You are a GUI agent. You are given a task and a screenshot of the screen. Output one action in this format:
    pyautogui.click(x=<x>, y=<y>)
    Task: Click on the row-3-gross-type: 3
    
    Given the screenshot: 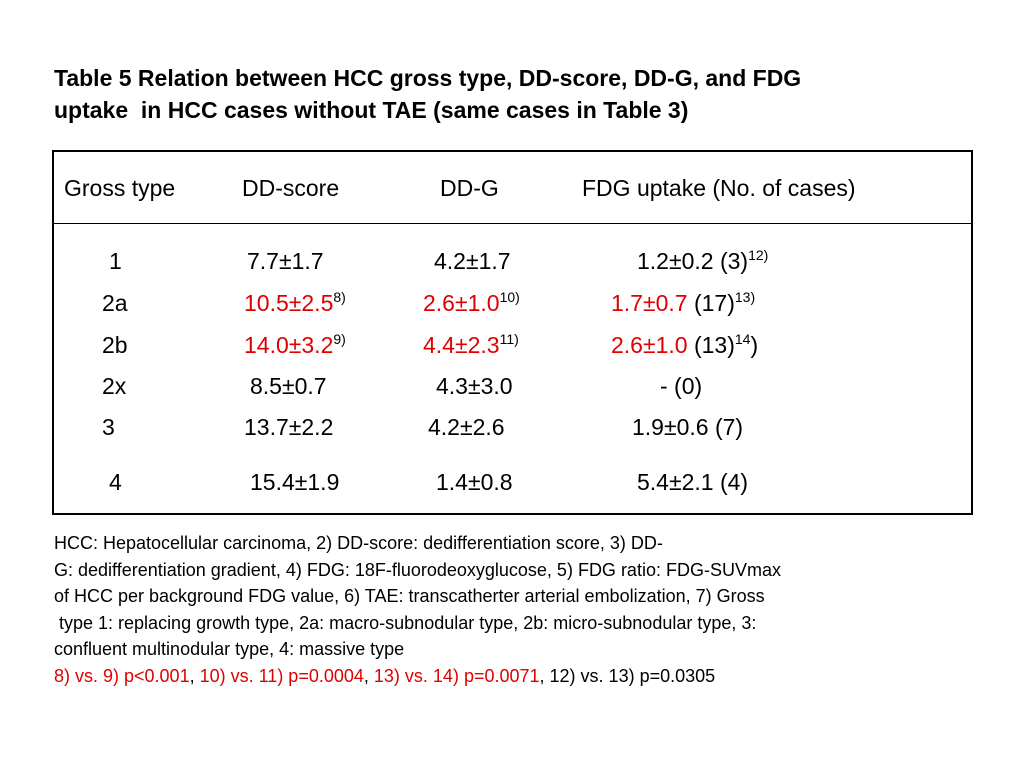 What is the action you would take?
    pyautogui.click(x=108, y=427)
    